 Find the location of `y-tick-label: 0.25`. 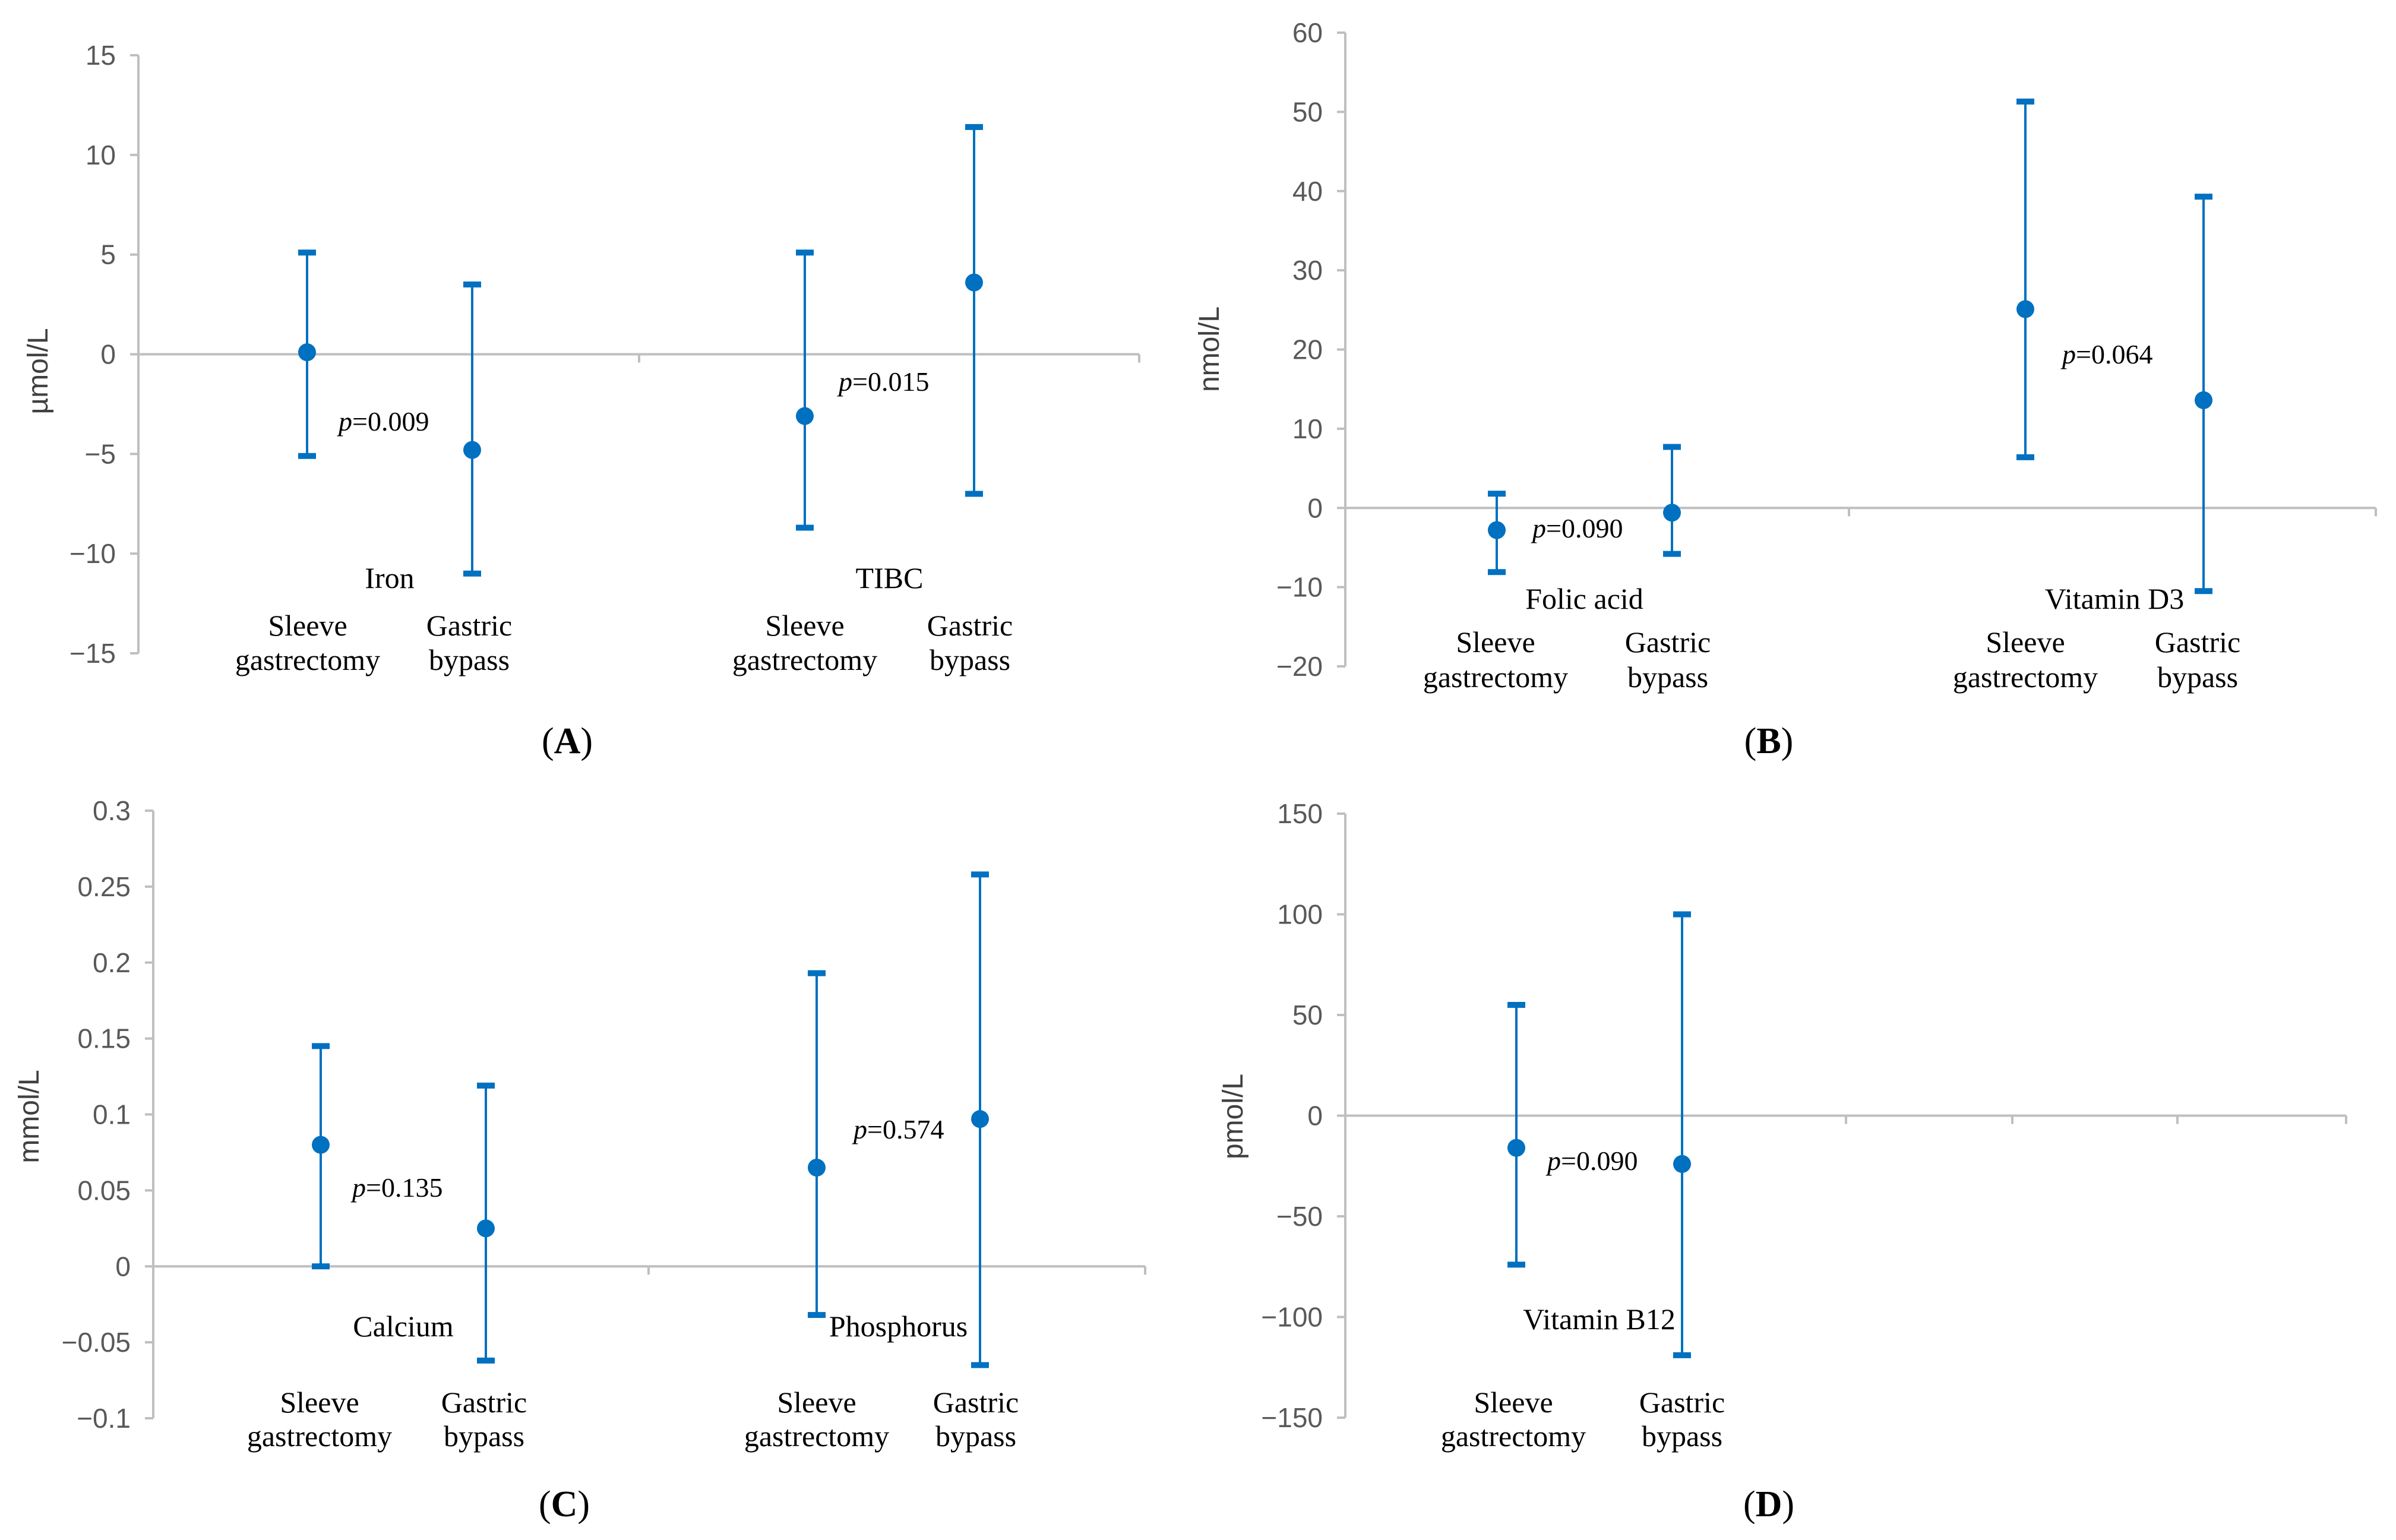

y-tick-label: 0.25 is located at coordinates (104, 887).